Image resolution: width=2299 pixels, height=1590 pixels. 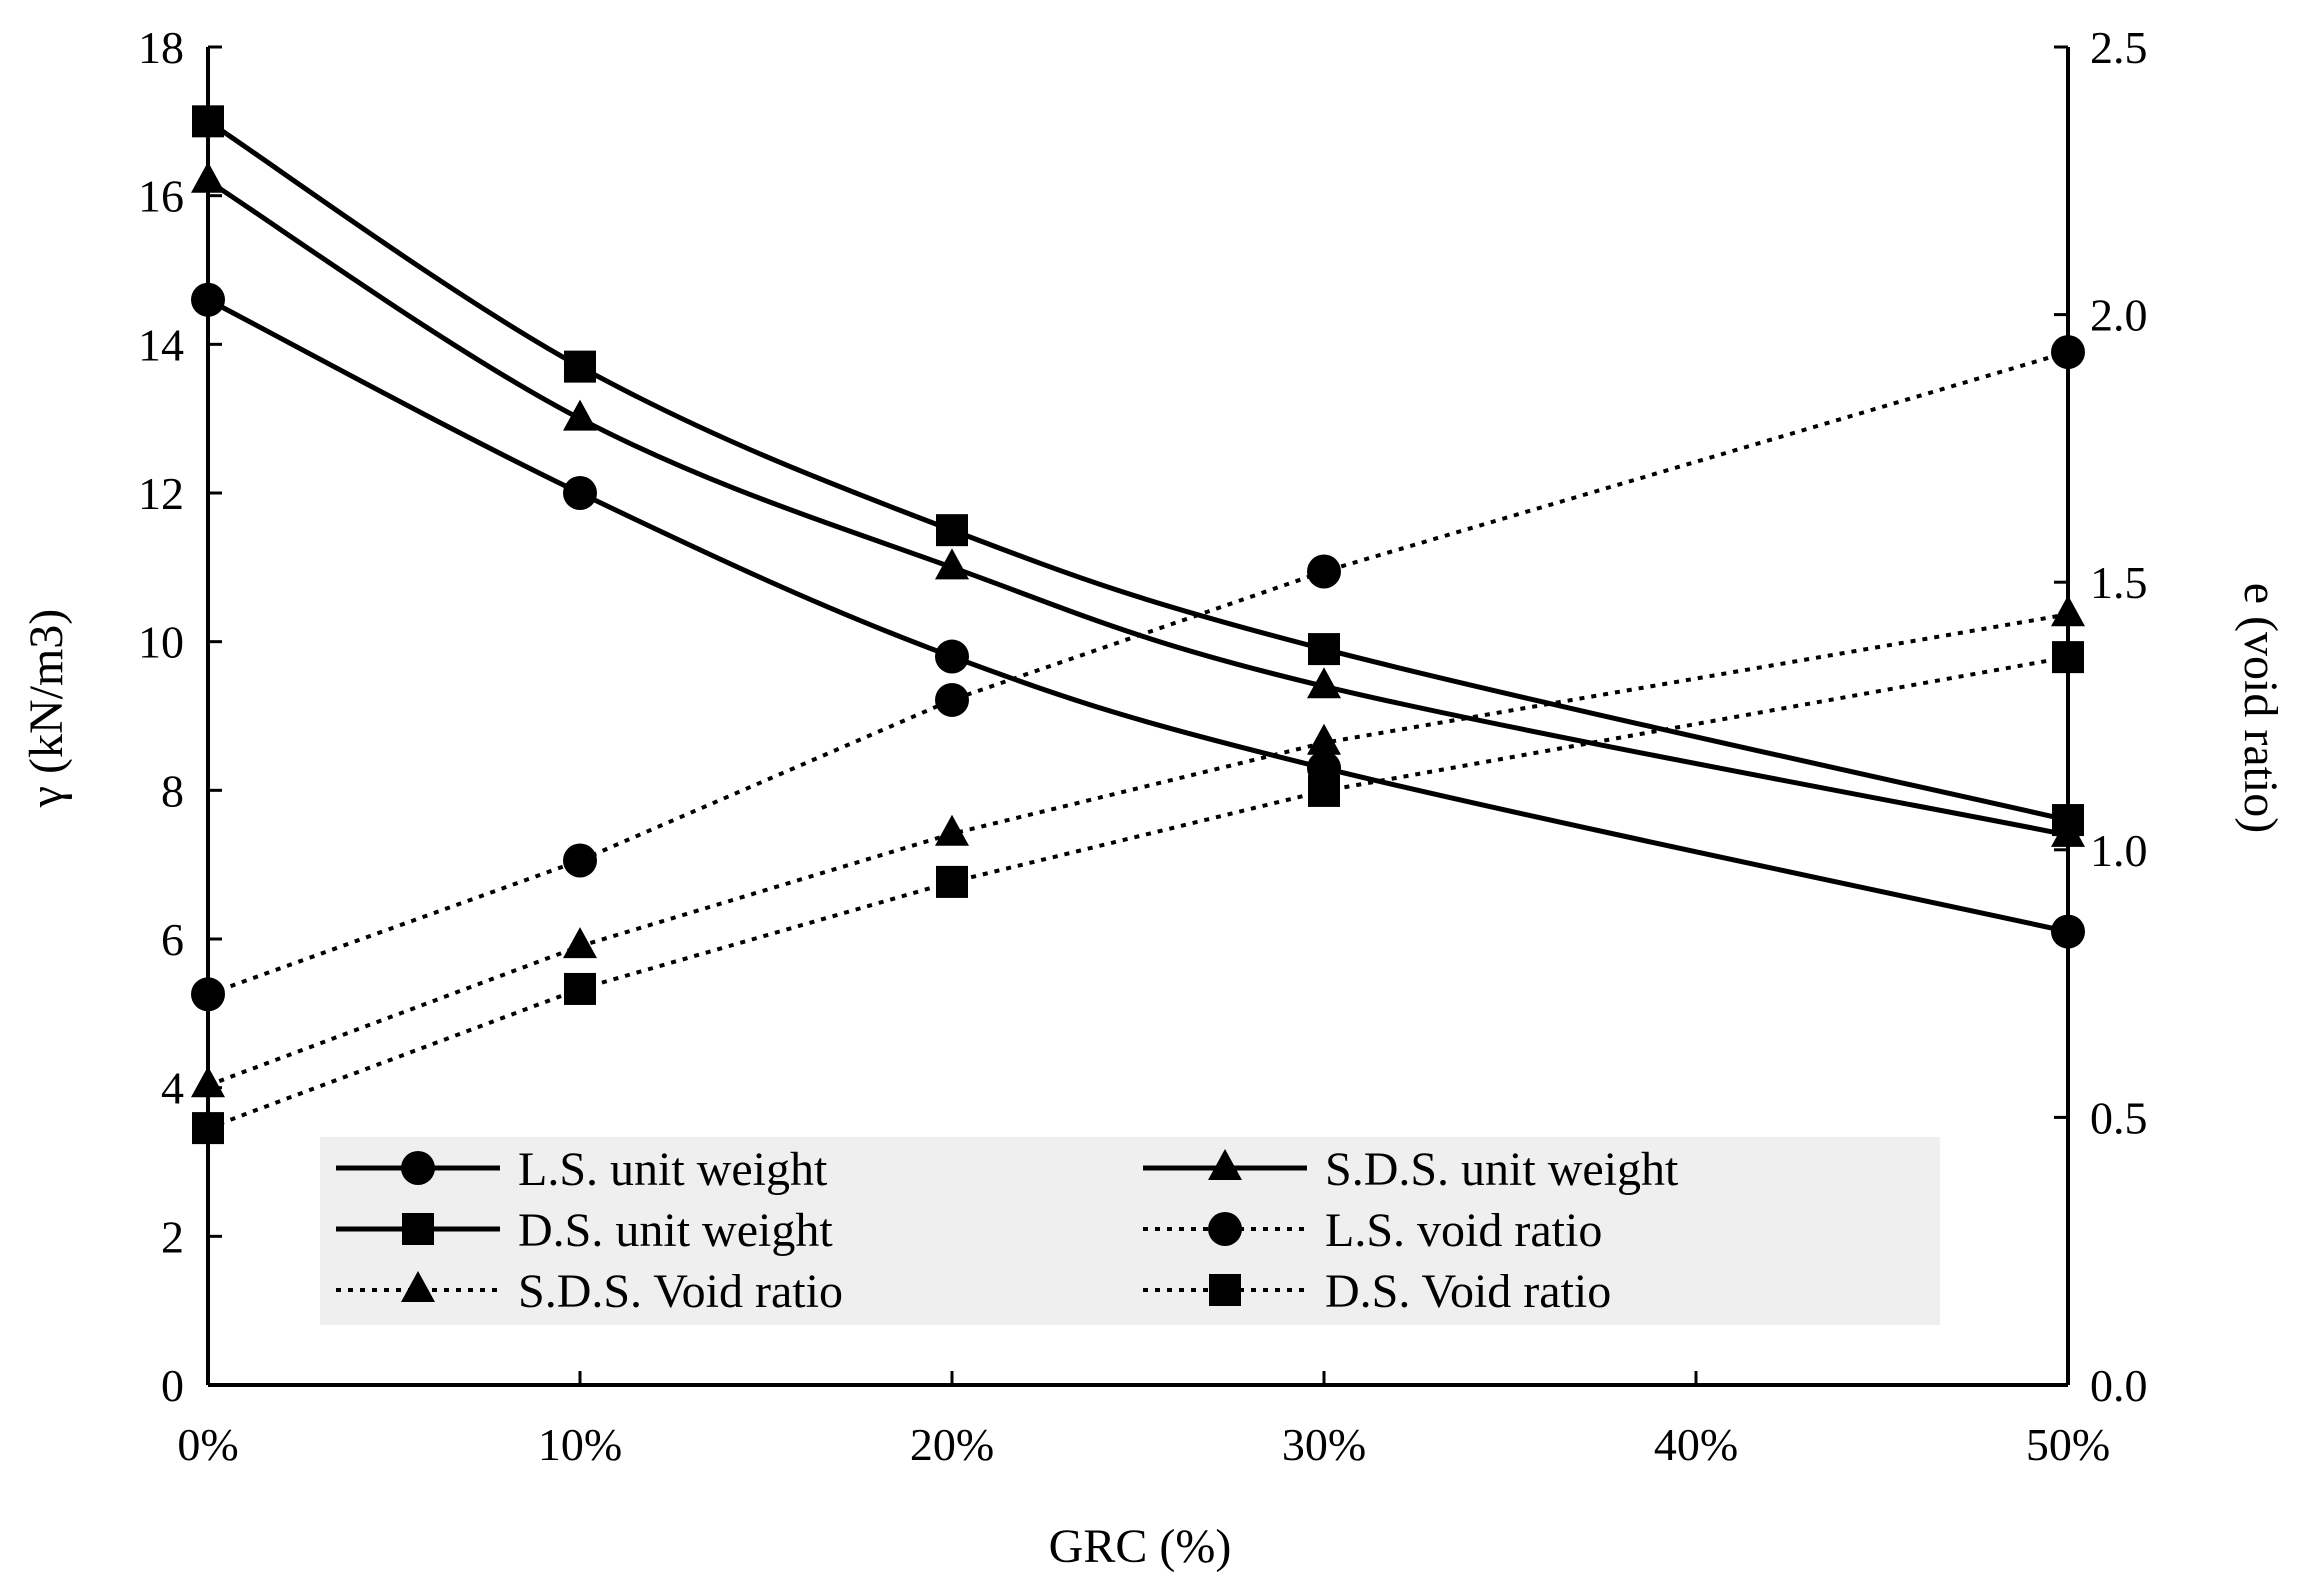 I want to click on legend-s-d-s-void-ratio-swatch-marker, so click(x=418, y=1286).